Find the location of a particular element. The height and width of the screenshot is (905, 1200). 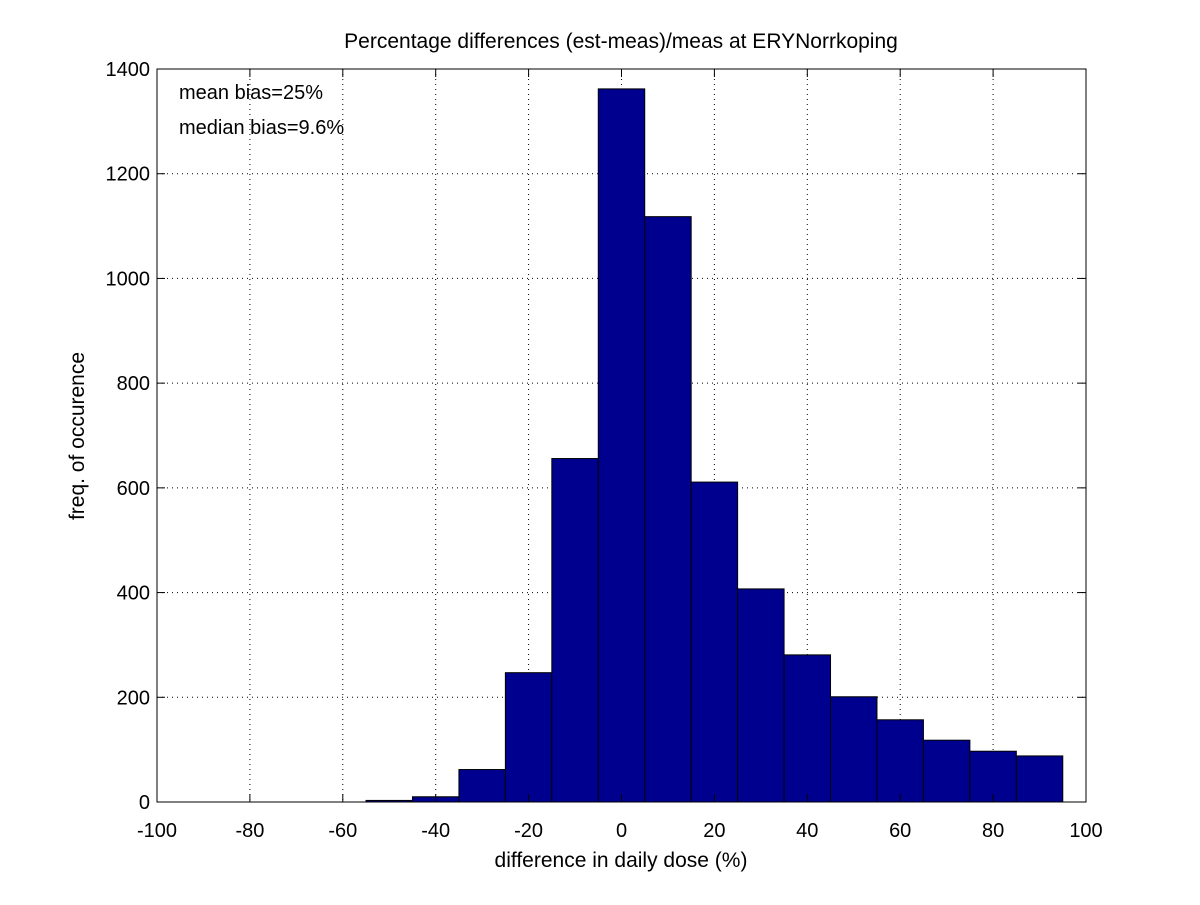

y-tick-label: 400 is located at coordinates (133, 594).